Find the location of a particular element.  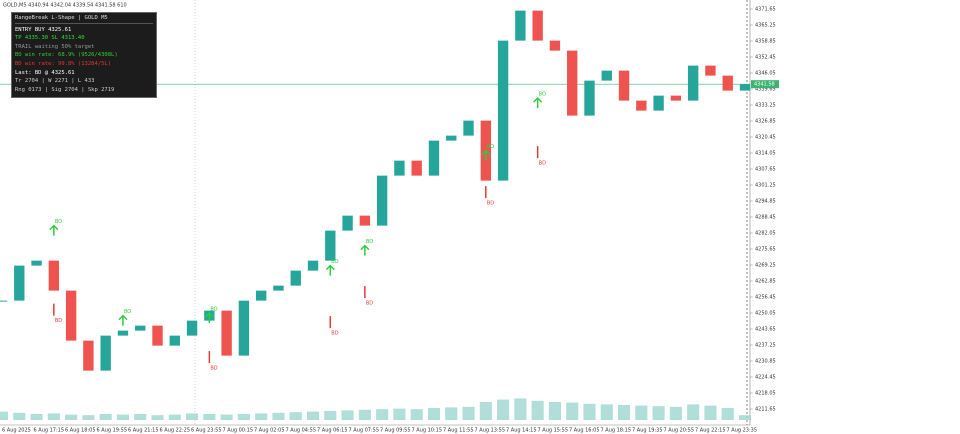

y-tick-label: 4358.85 is located at coordinates (765, 42).